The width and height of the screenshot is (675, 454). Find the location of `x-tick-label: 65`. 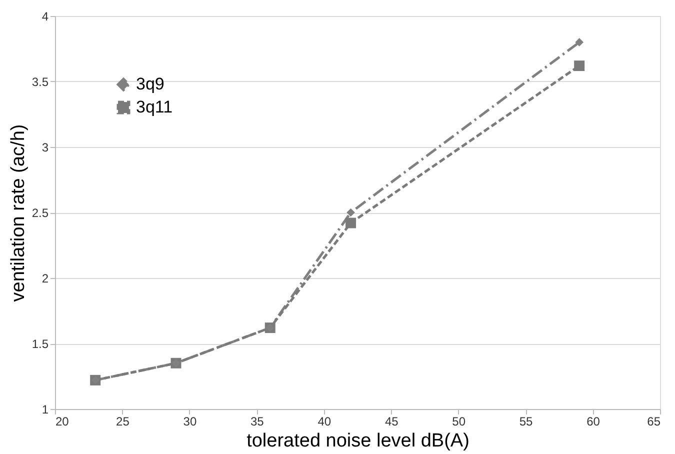

x-tick-label: 65 is located at coordinates (654, 421).